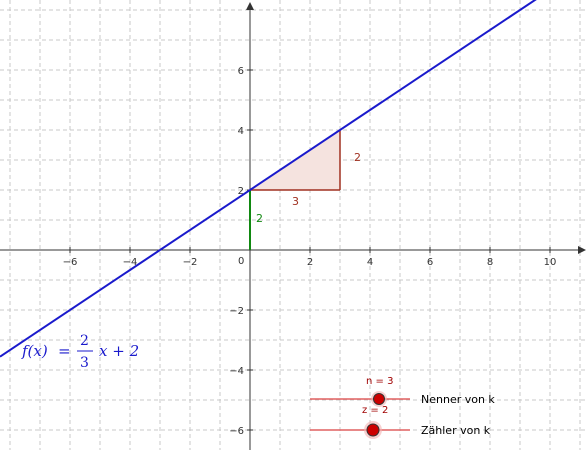  What do you see at coordinates (190, 262) in the screenshot?
I see `x-tick-label: −2` at bounding box center [190, 262].